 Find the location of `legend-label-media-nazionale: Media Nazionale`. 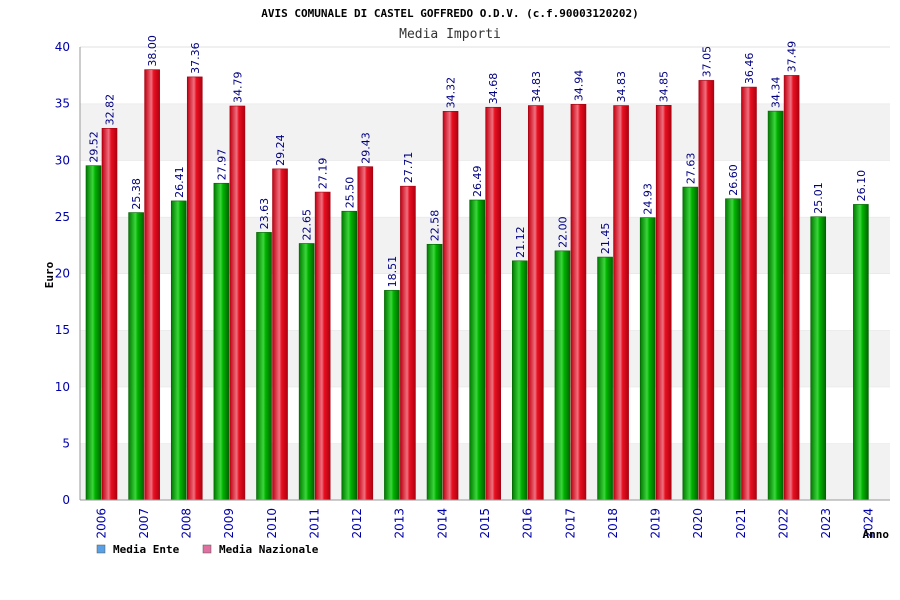

legend-label-media-nazionale: Media Nazionale is located at coordinates (269, 549).